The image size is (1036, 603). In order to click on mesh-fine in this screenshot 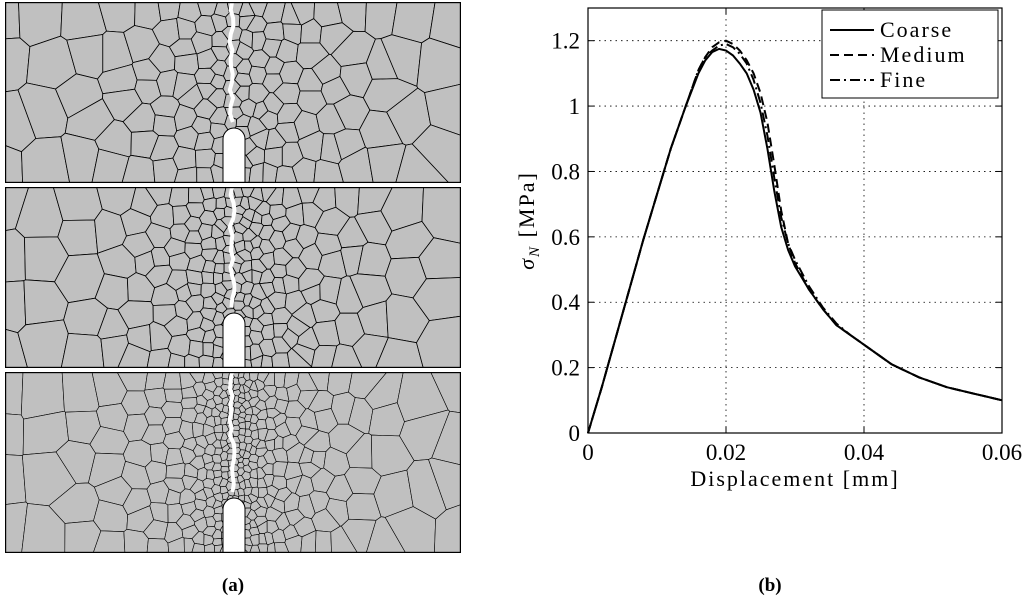, I will do `click(233, 462)`.